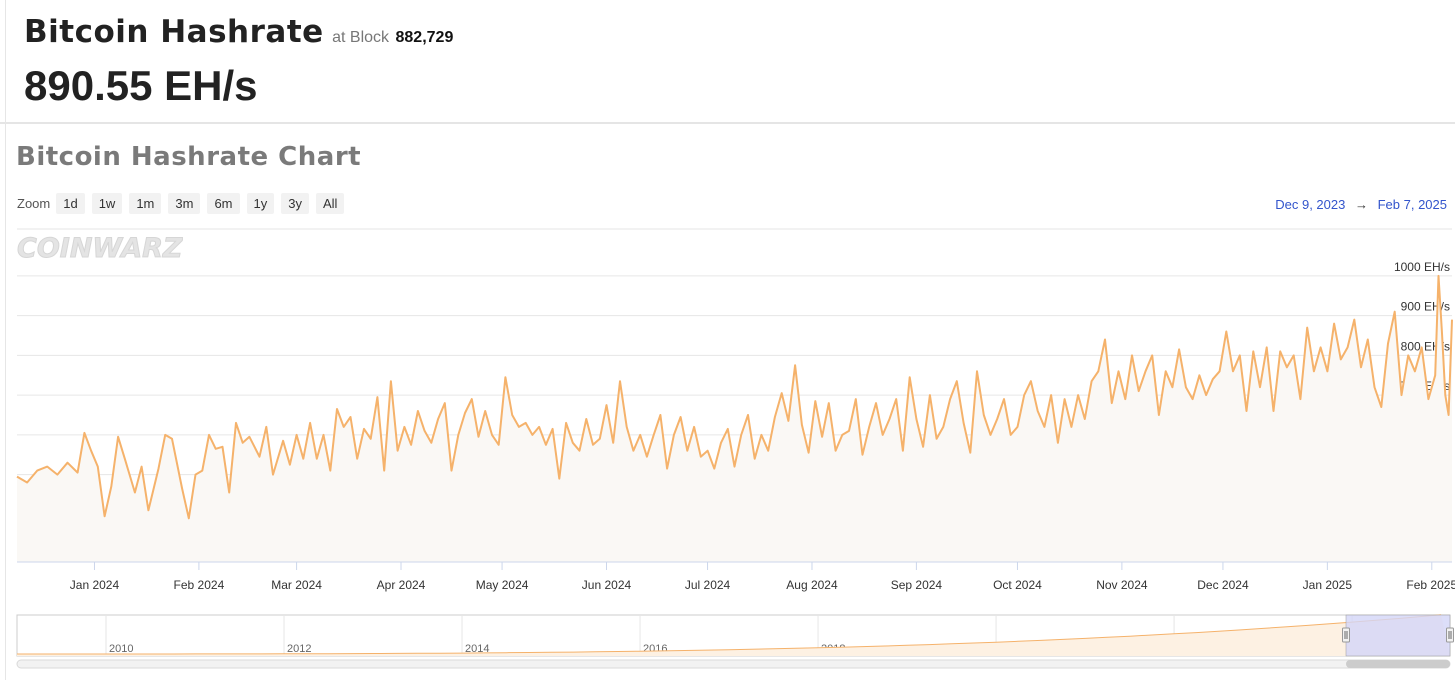 The width and height of the screenshot is (1455, 680). Describe the element at coordinates (330, 203) in the screenshot. I see `zoom-all-button: All` at that location.